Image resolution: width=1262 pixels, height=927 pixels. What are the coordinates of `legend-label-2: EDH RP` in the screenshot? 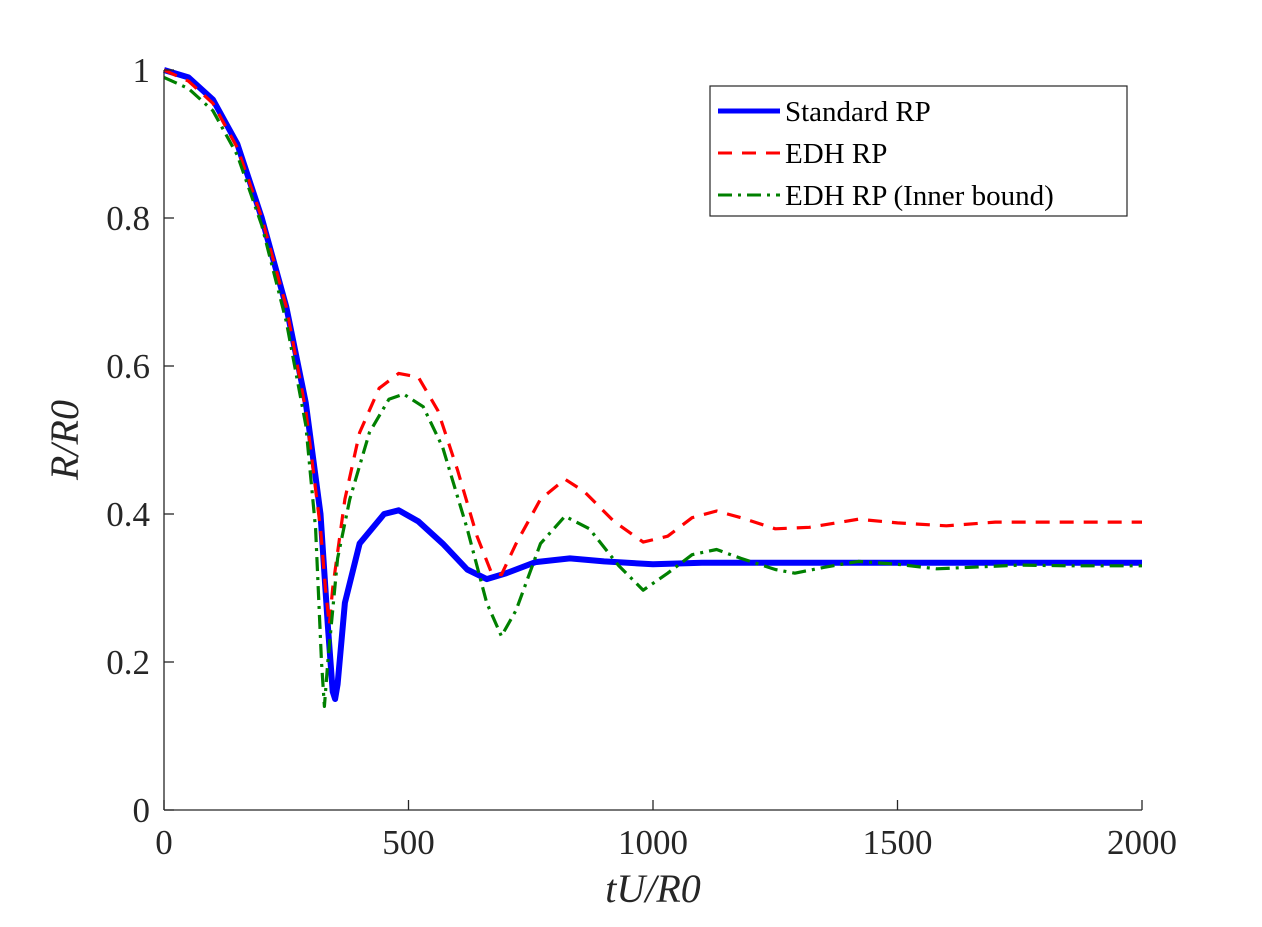 It's located at (836, 154).